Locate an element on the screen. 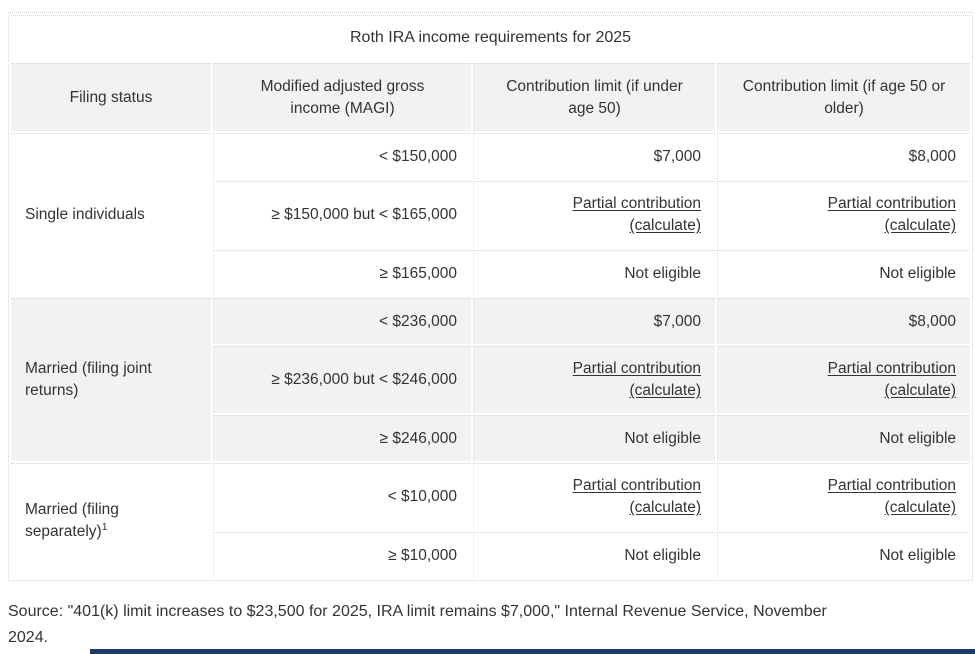 The height and width of the screenshot is (654, 975). source-line-2: 2024. is located at coordinates (28, 637).